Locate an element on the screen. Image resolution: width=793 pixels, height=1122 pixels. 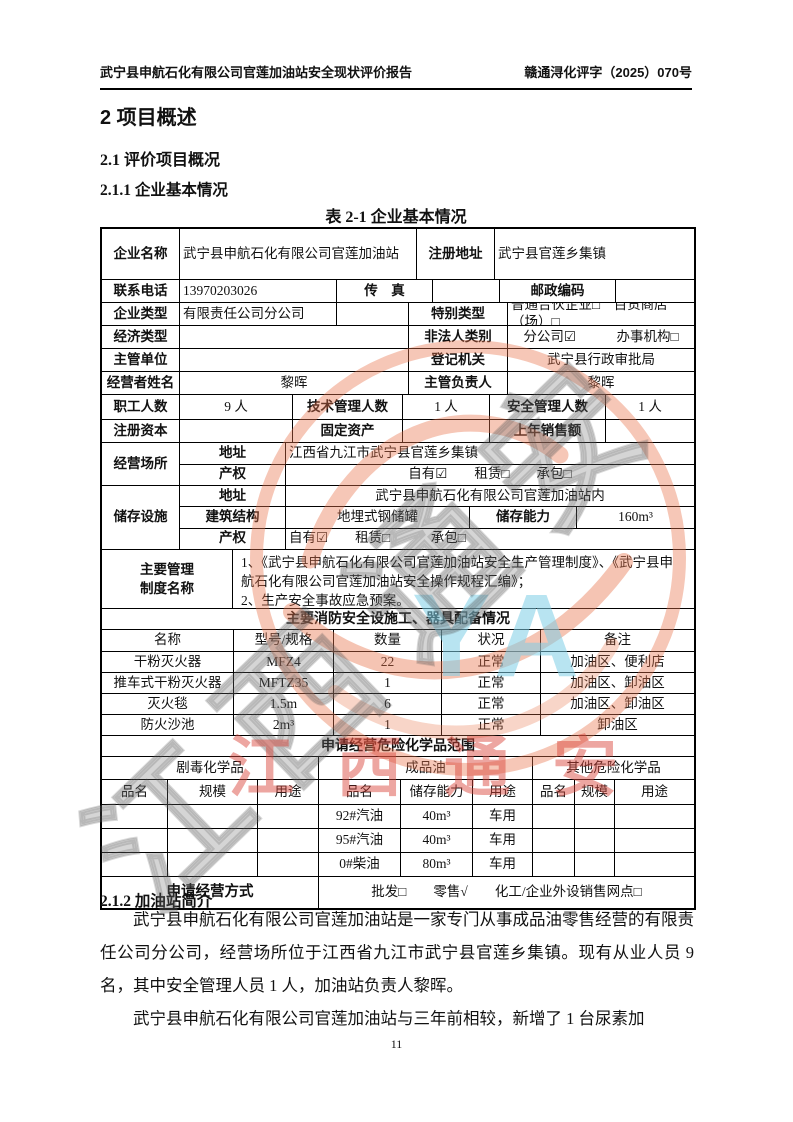
fire-col-name: 名称 is located at coordinates (167, 640).